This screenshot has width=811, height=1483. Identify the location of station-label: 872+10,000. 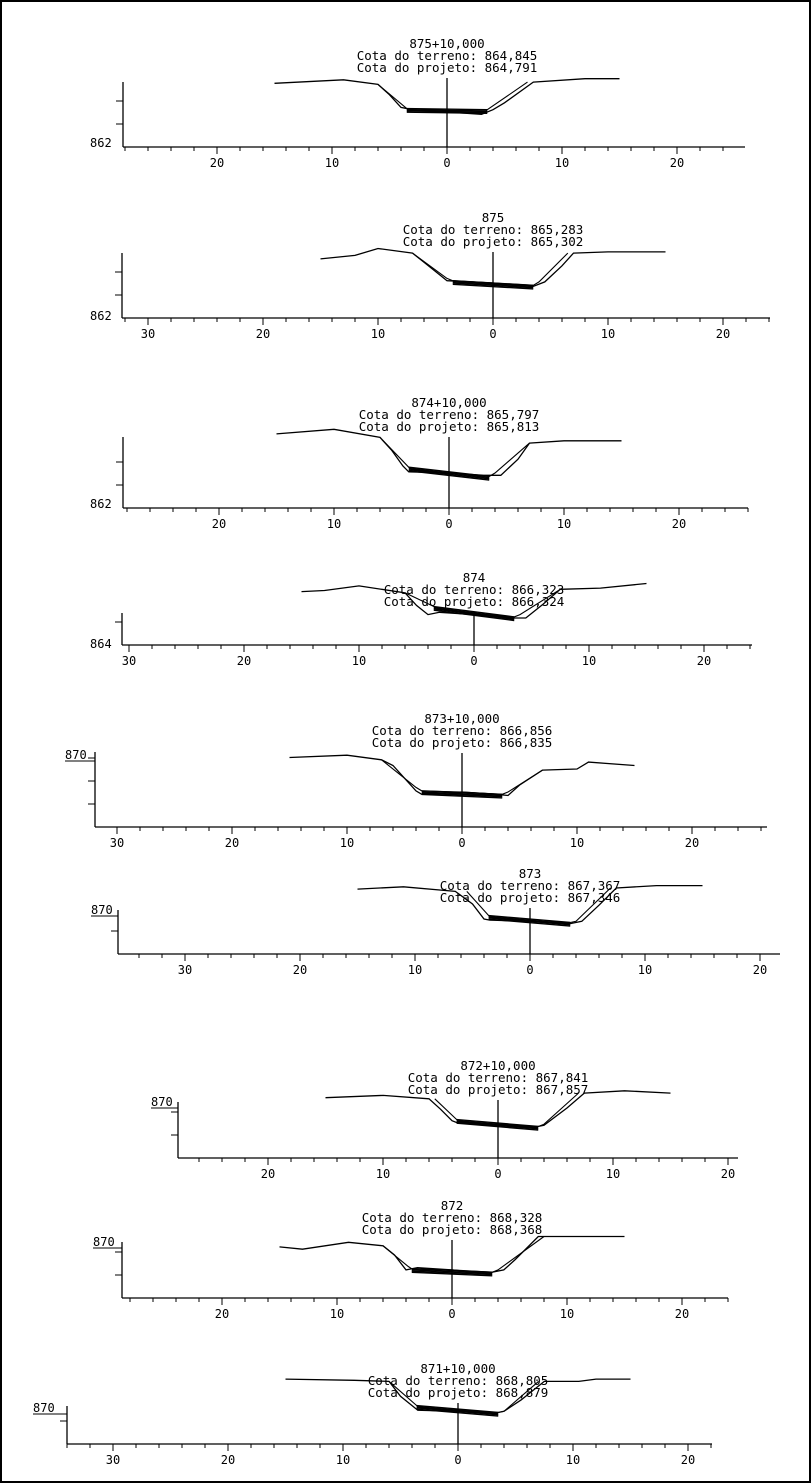
(497, 1065).